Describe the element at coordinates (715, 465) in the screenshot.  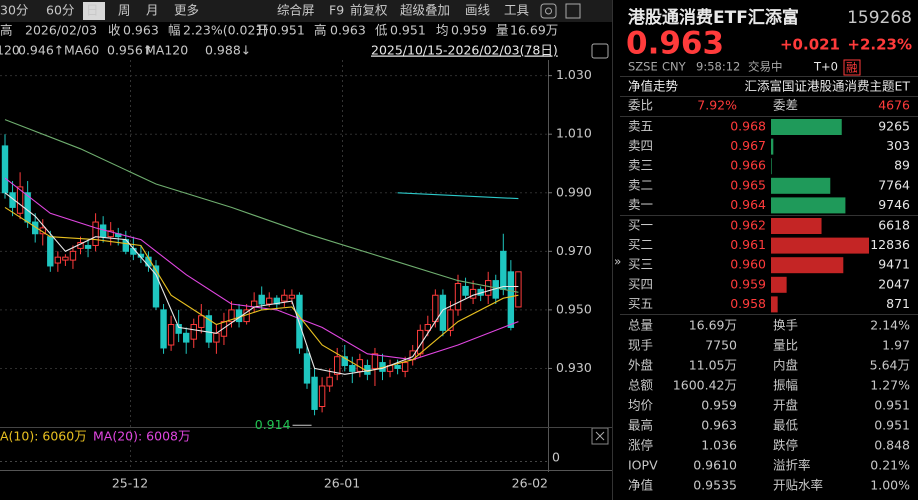
I see `stat-value: 0.9610` at that location.